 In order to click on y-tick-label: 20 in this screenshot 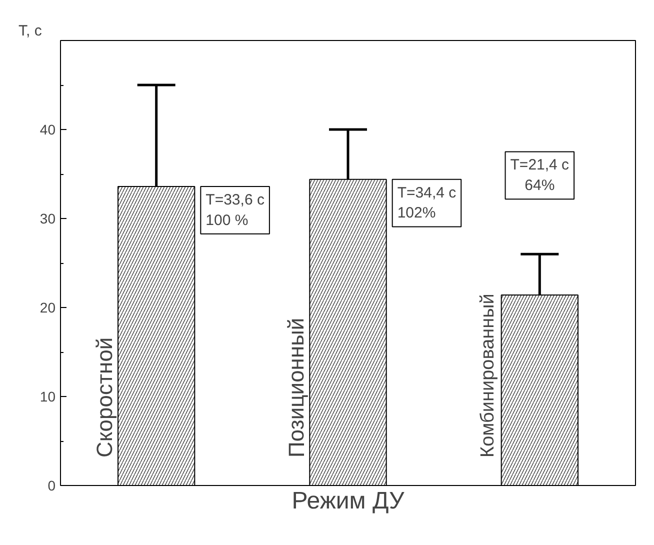, I will do `click(48, 308)`.